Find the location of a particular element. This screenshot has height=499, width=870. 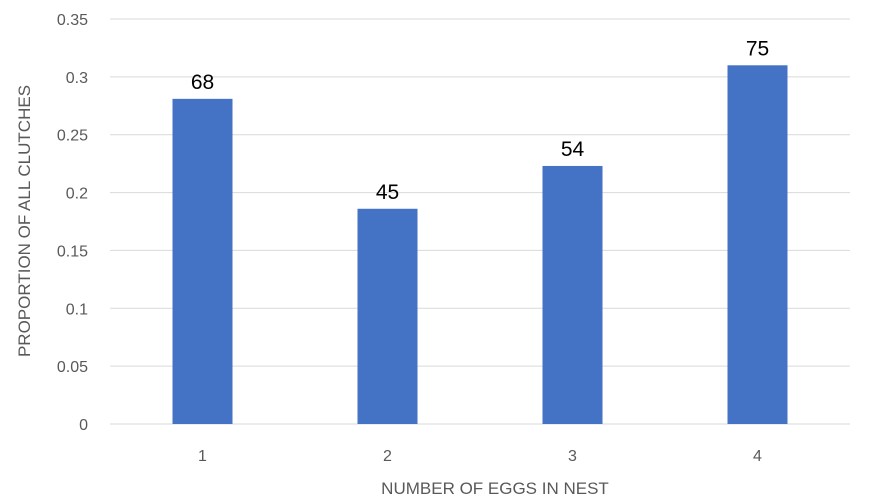

x-tick-label: 4 is located at coordinates (757, 456).